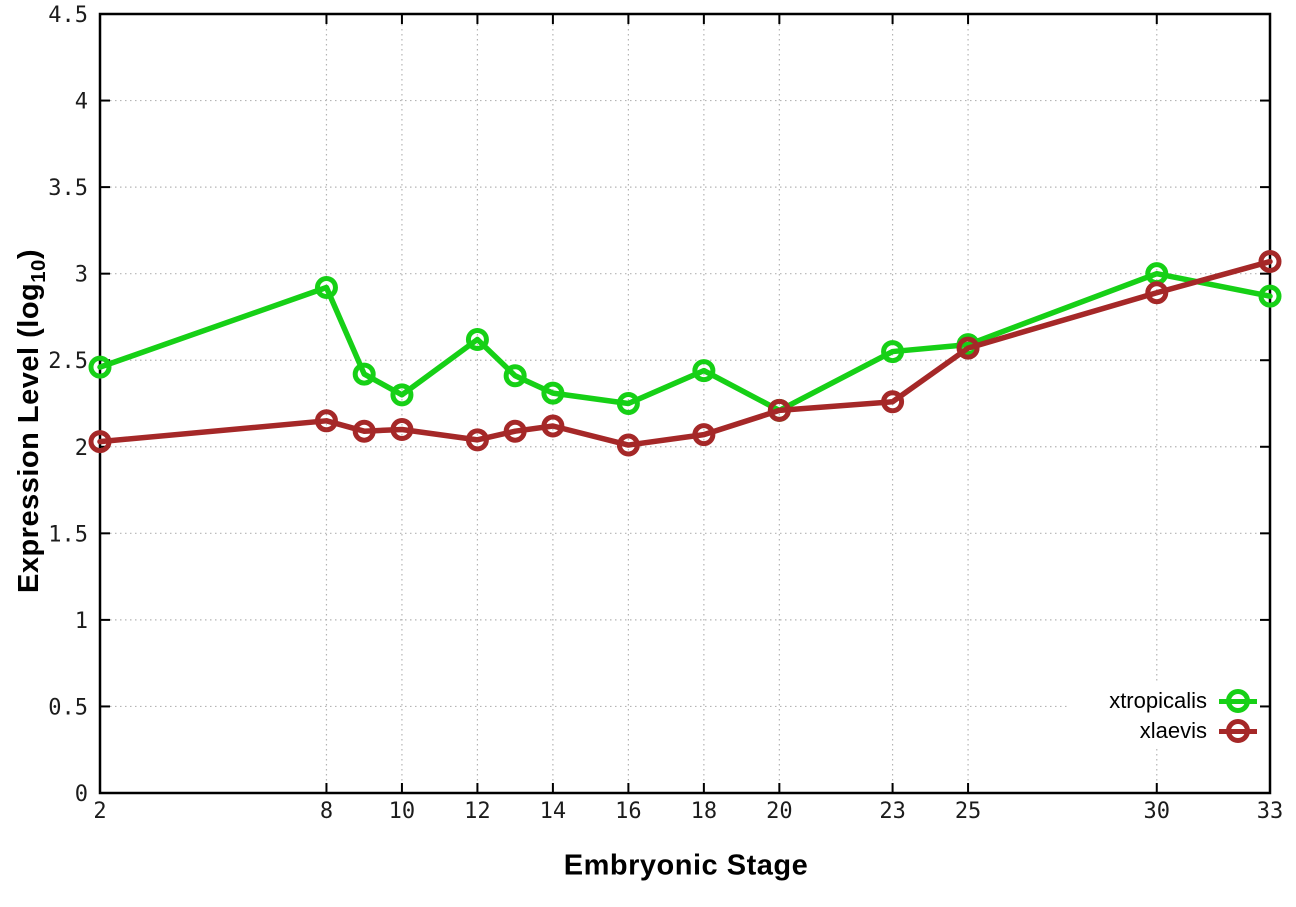 The height and width of the screenshot is (907, 1296). I want to click on x-axis-title: Embryonic Stage, so click(686, 865).